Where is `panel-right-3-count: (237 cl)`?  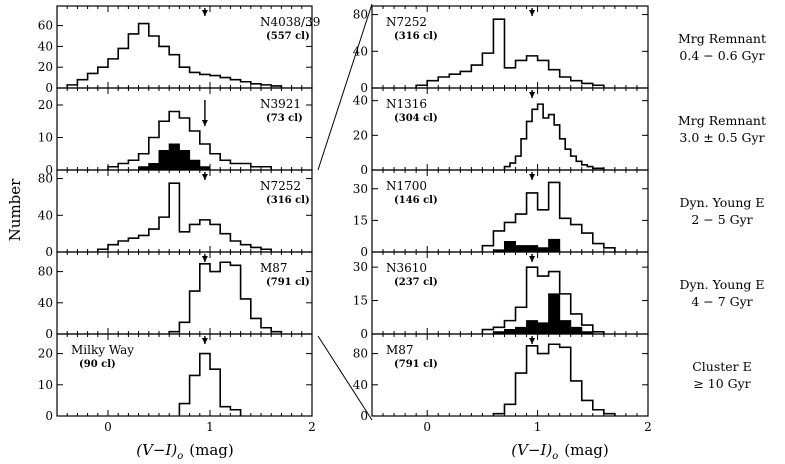 panel-right-3-count: (237 cl) is located at coordinates (416, 282).